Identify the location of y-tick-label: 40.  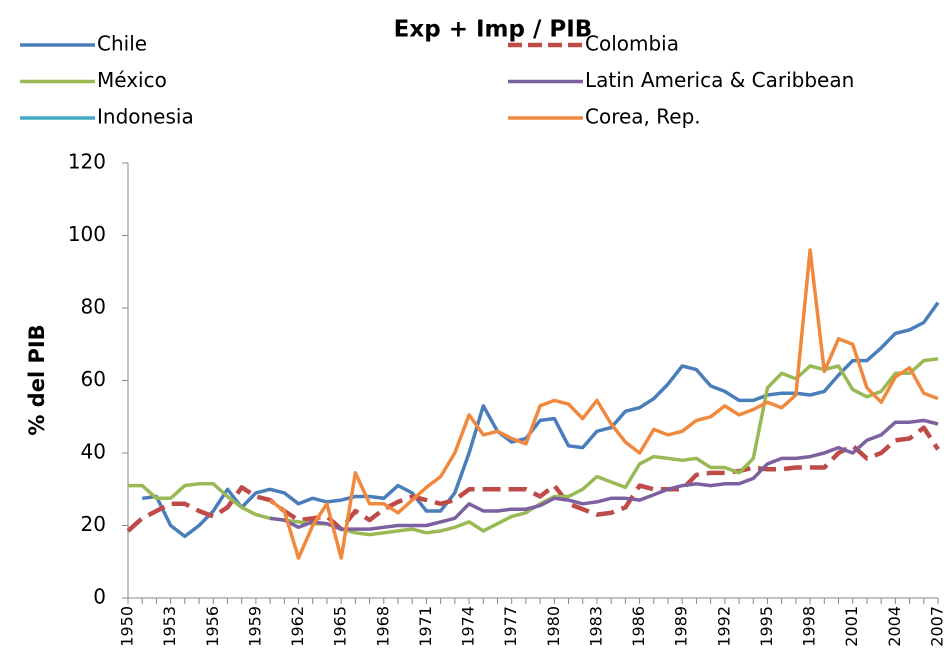
(93, 452).